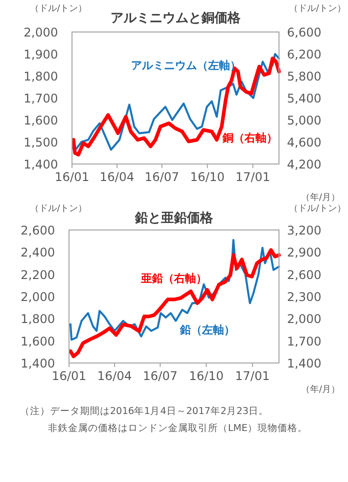 This screenshot has height=482, width=348. What do you see at coordinates (144, 411) in the screenshot?
I see `text: （注）データ期間は2016年1月4日～2017年2月23日。` at bounding box center [144, 411].